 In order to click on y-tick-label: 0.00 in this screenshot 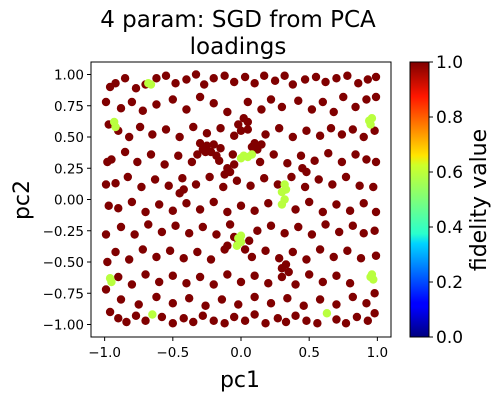, I will do `click(69, 201)`.